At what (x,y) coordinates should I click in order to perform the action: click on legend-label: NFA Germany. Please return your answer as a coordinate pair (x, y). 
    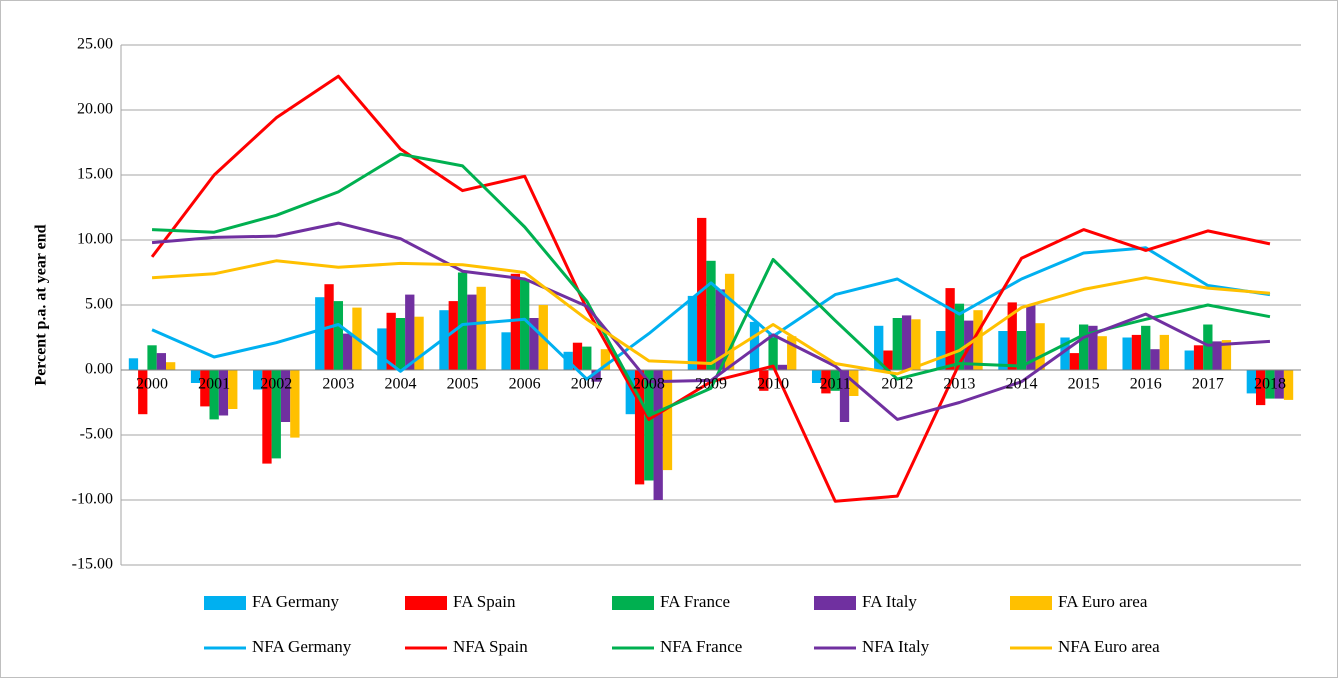
    Looking at the image, I should click on (302, 646).